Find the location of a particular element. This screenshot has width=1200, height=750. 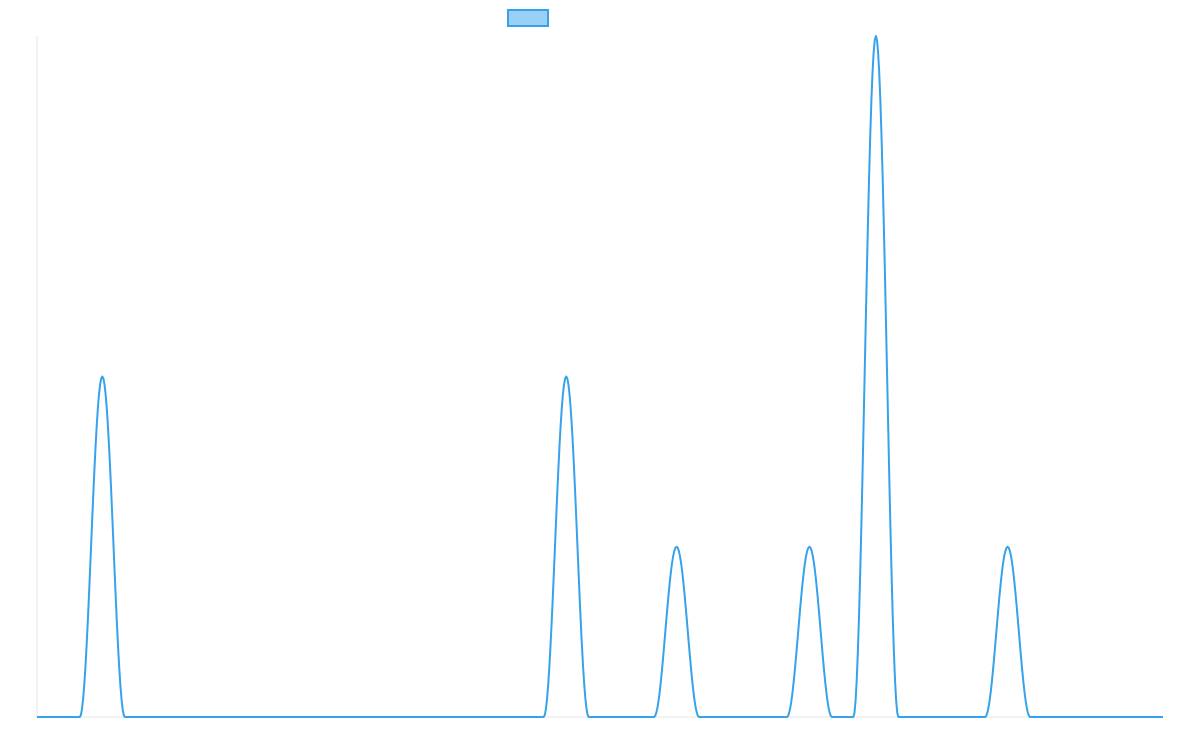

legend-swatch is located at coordinates (528, 18).